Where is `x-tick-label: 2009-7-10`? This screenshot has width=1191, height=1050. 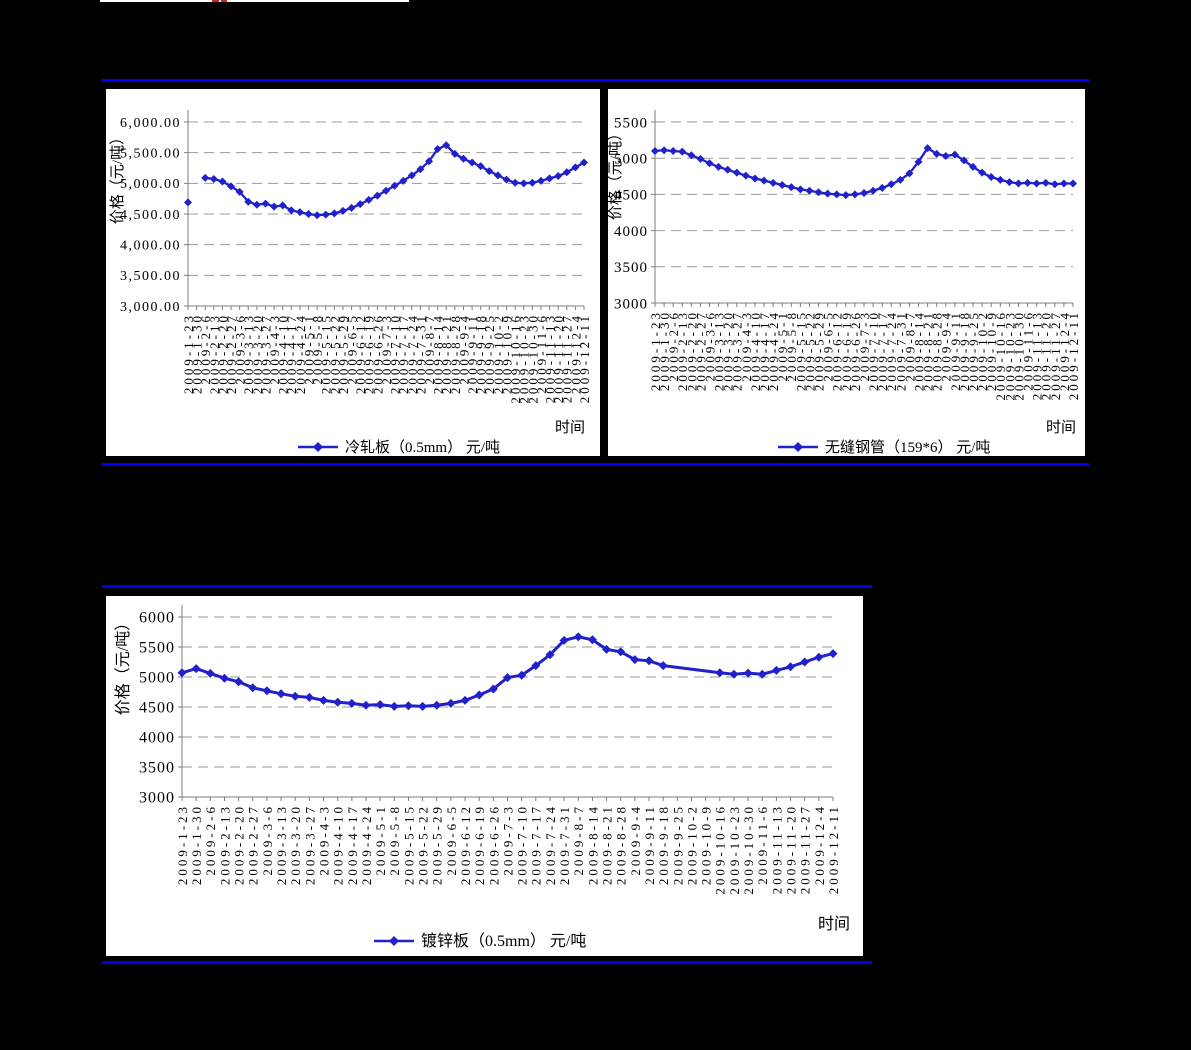 x-tick-label: 2009-7-10 is located at coordinates (873, 350).